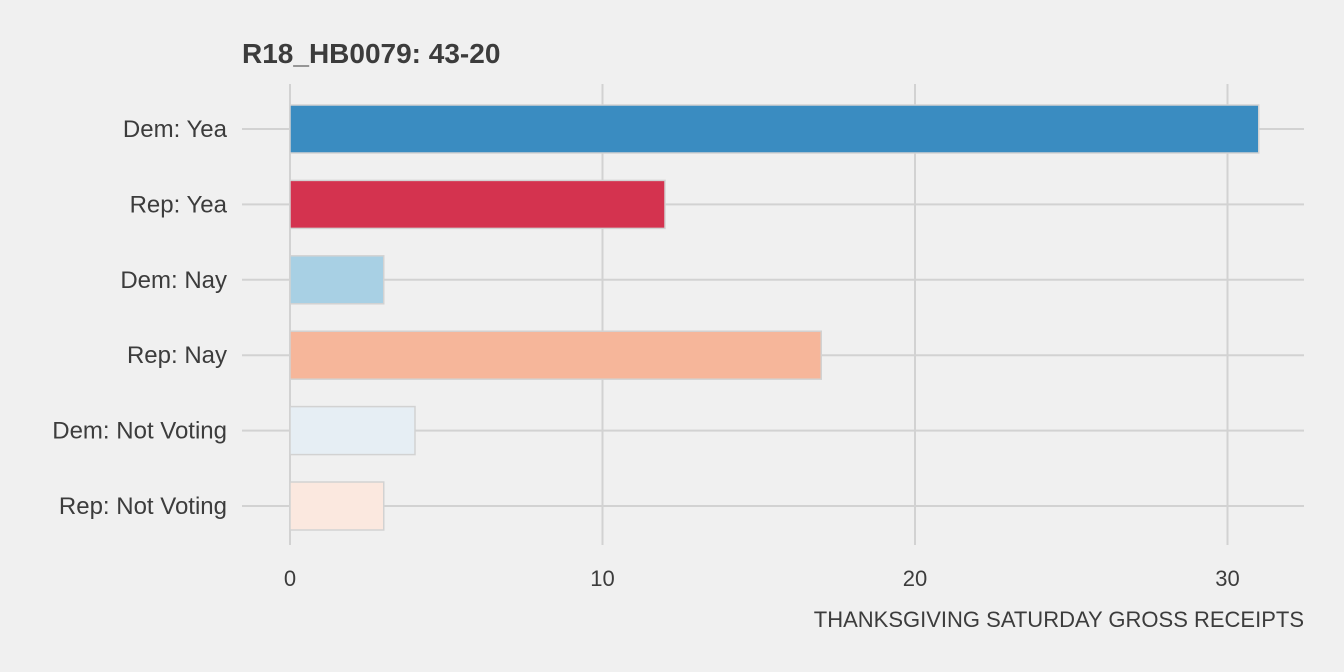 The image size is (1344, 672). I want to click on x-axis-title: THANKSGIVING SATURDAY GROSS RECEIPTS, so click(1059, 619).